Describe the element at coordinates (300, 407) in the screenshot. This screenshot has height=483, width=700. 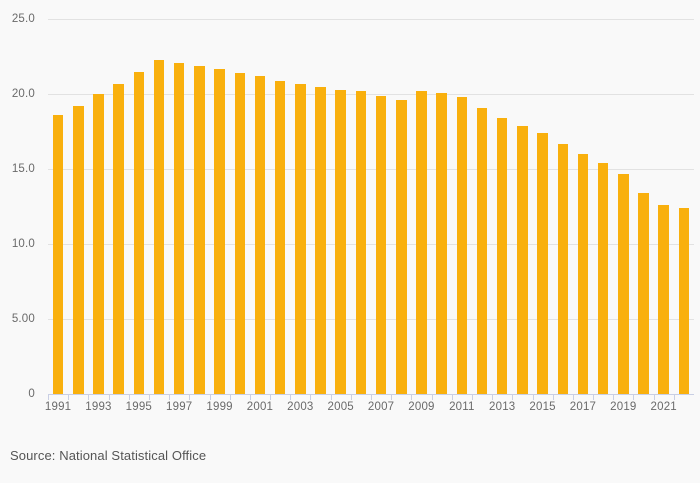
I see `x-axis-tick-label: 2003` at that location.